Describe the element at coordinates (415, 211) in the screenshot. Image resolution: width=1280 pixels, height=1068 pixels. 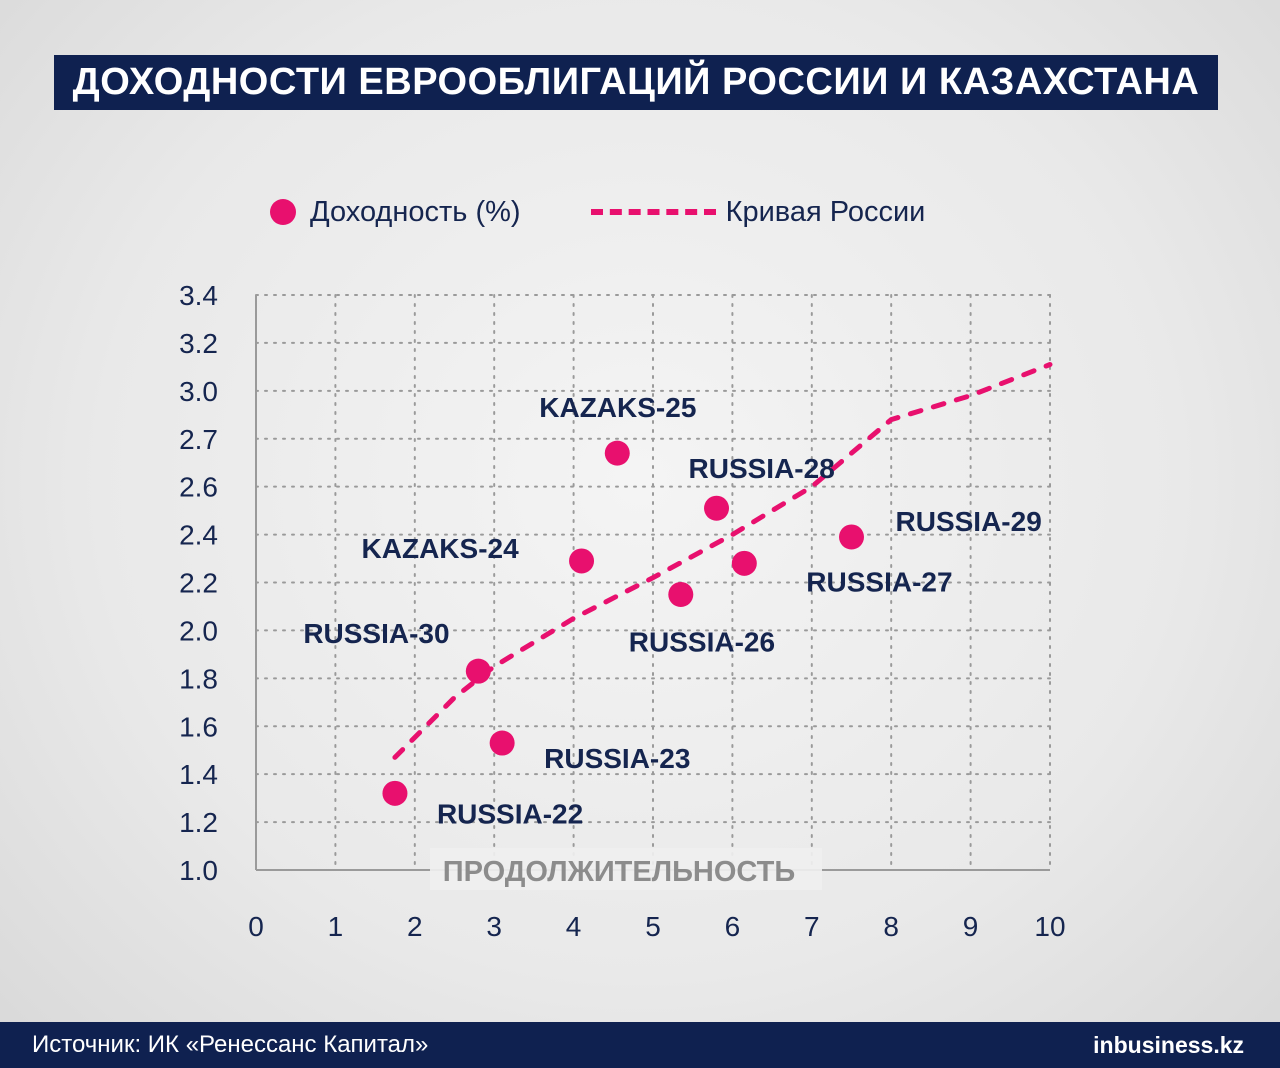
I see `legend-label-yield: Доходность (%)` at that location.